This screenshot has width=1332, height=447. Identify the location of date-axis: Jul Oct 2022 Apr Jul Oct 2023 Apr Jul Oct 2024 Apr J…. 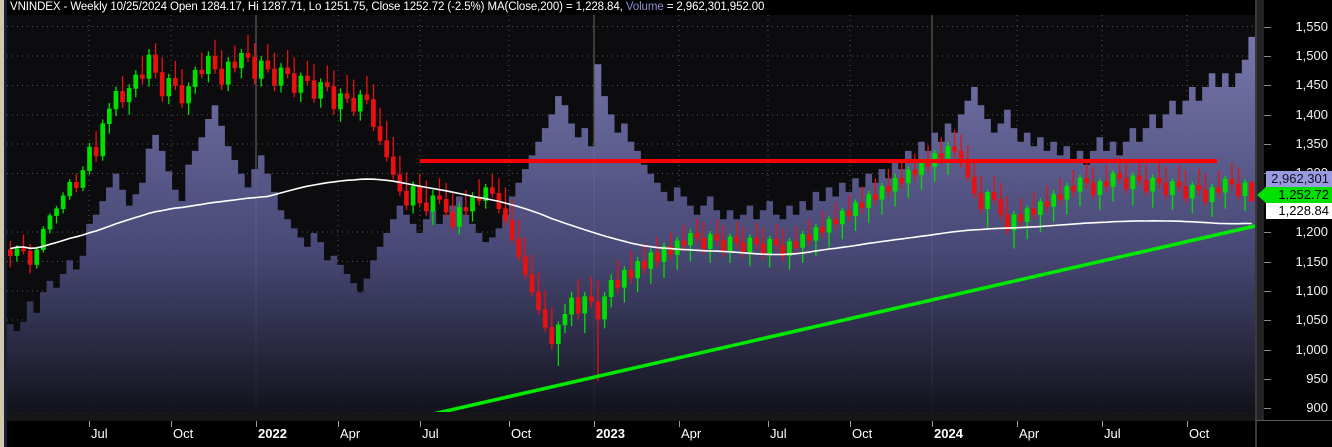
(631, 429).